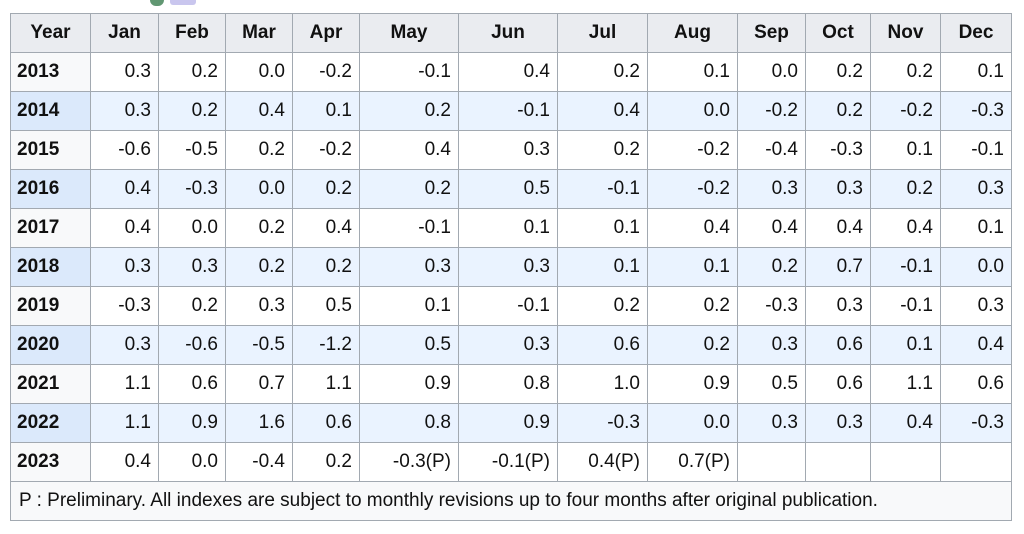 The width and height of the screenshot is (1024, 534). What do you see at coordinates (192, 33) in the screenshot?
I see `column-header-feb: Feb` at bounding box center [192, 33].